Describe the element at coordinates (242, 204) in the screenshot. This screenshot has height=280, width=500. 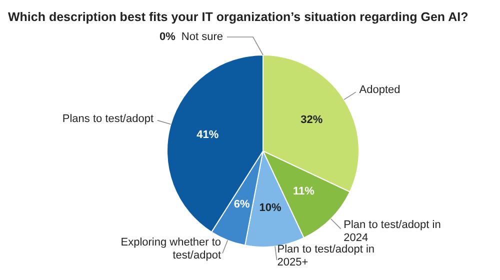
I see `data-label: 6%` at that location.